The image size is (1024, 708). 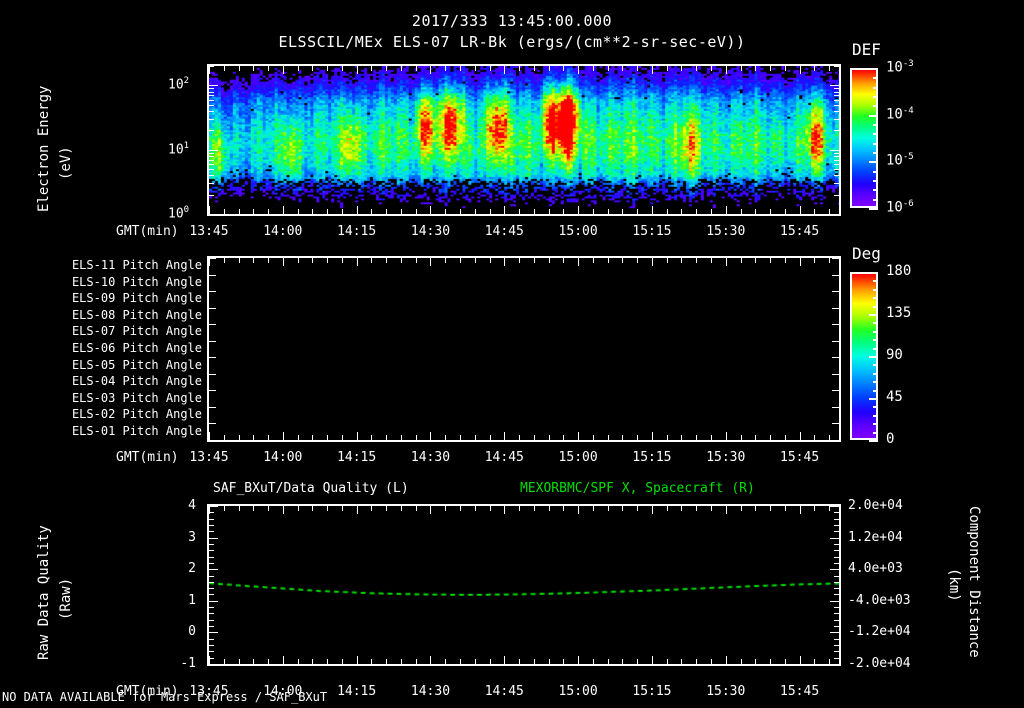 I want to click on spacecraft-distance-trace, so click(x=524, y=585).